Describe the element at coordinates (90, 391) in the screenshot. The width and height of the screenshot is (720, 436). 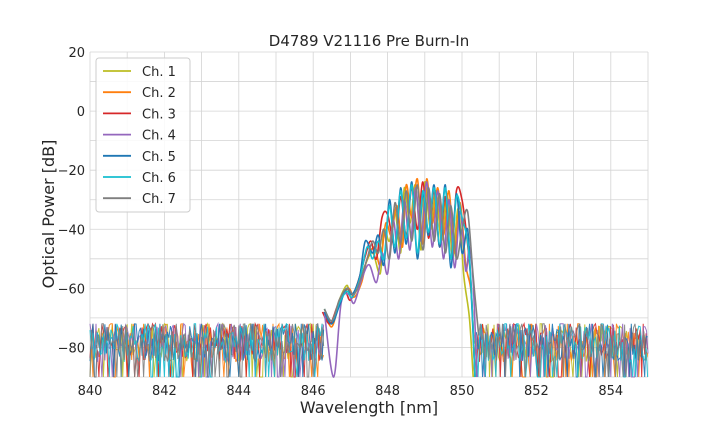
I see `x-tick-label: 840` at that location.